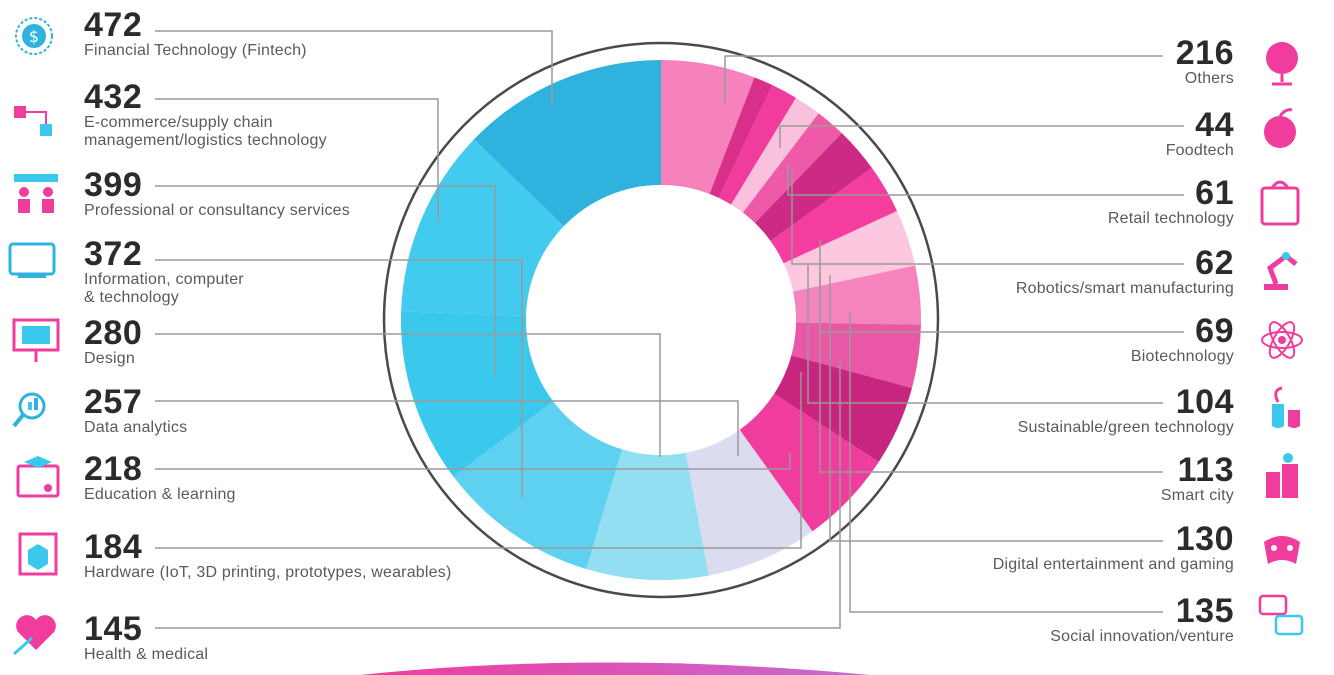 The image size is (1334, 675). Describe the element at coordinates (113, 254) in the screenshot. I see `category-count: 372` at that location.